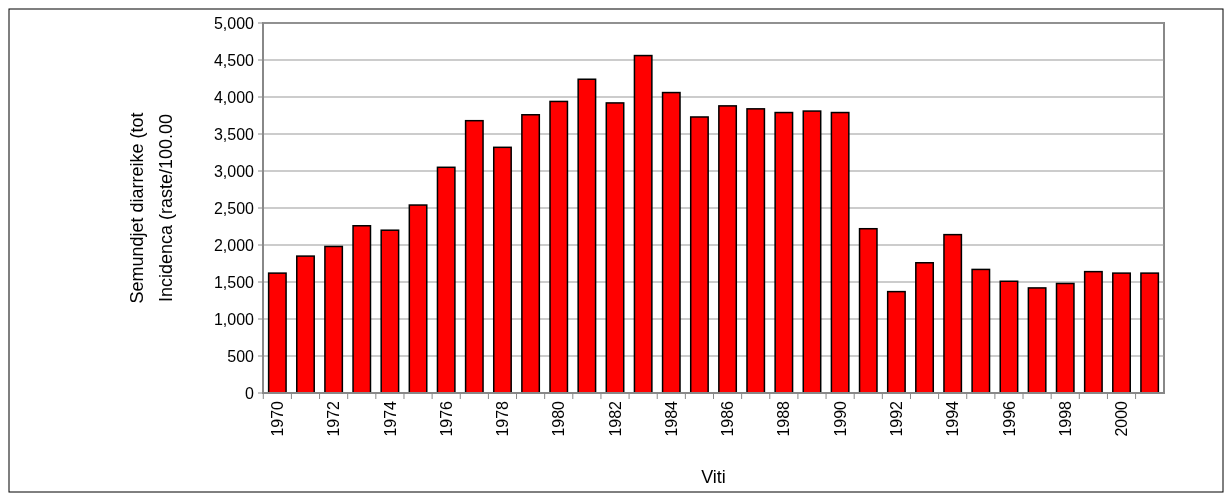  I want to click on y-tick-label: 3,500, so click(234, 134).